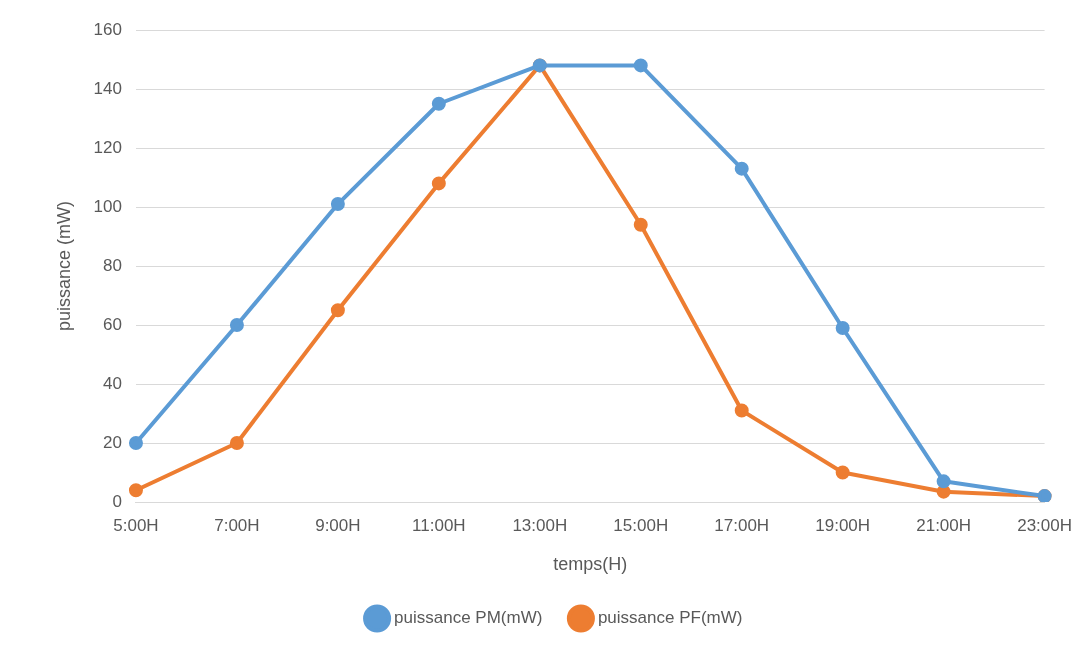  What do you see at coordinates (540, 525) in the screenshot?
I see `x-tick-label: 13:00H` at bounding box center [540, 525].